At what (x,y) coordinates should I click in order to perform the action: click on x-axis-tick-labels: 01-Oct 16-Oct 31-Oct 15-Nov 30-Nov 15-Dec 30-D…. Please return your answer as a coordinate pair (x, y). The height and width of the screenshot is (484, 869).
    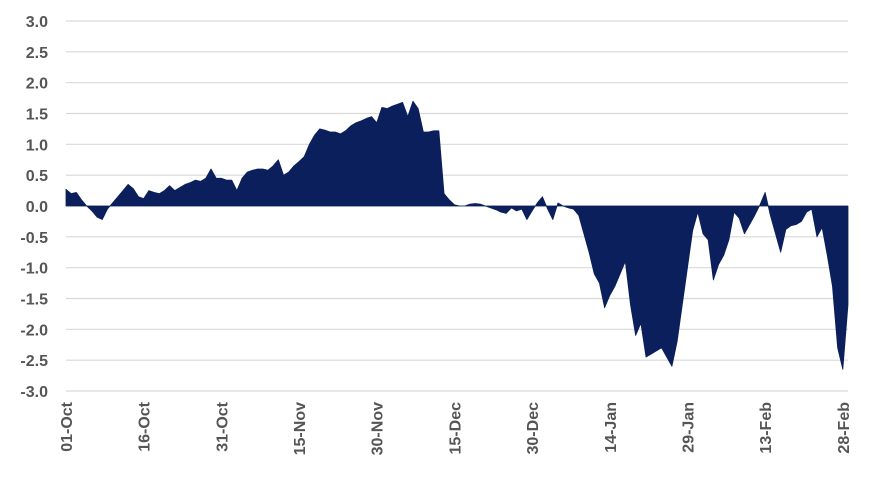
    Looking at the image, I should click on (456, 428).